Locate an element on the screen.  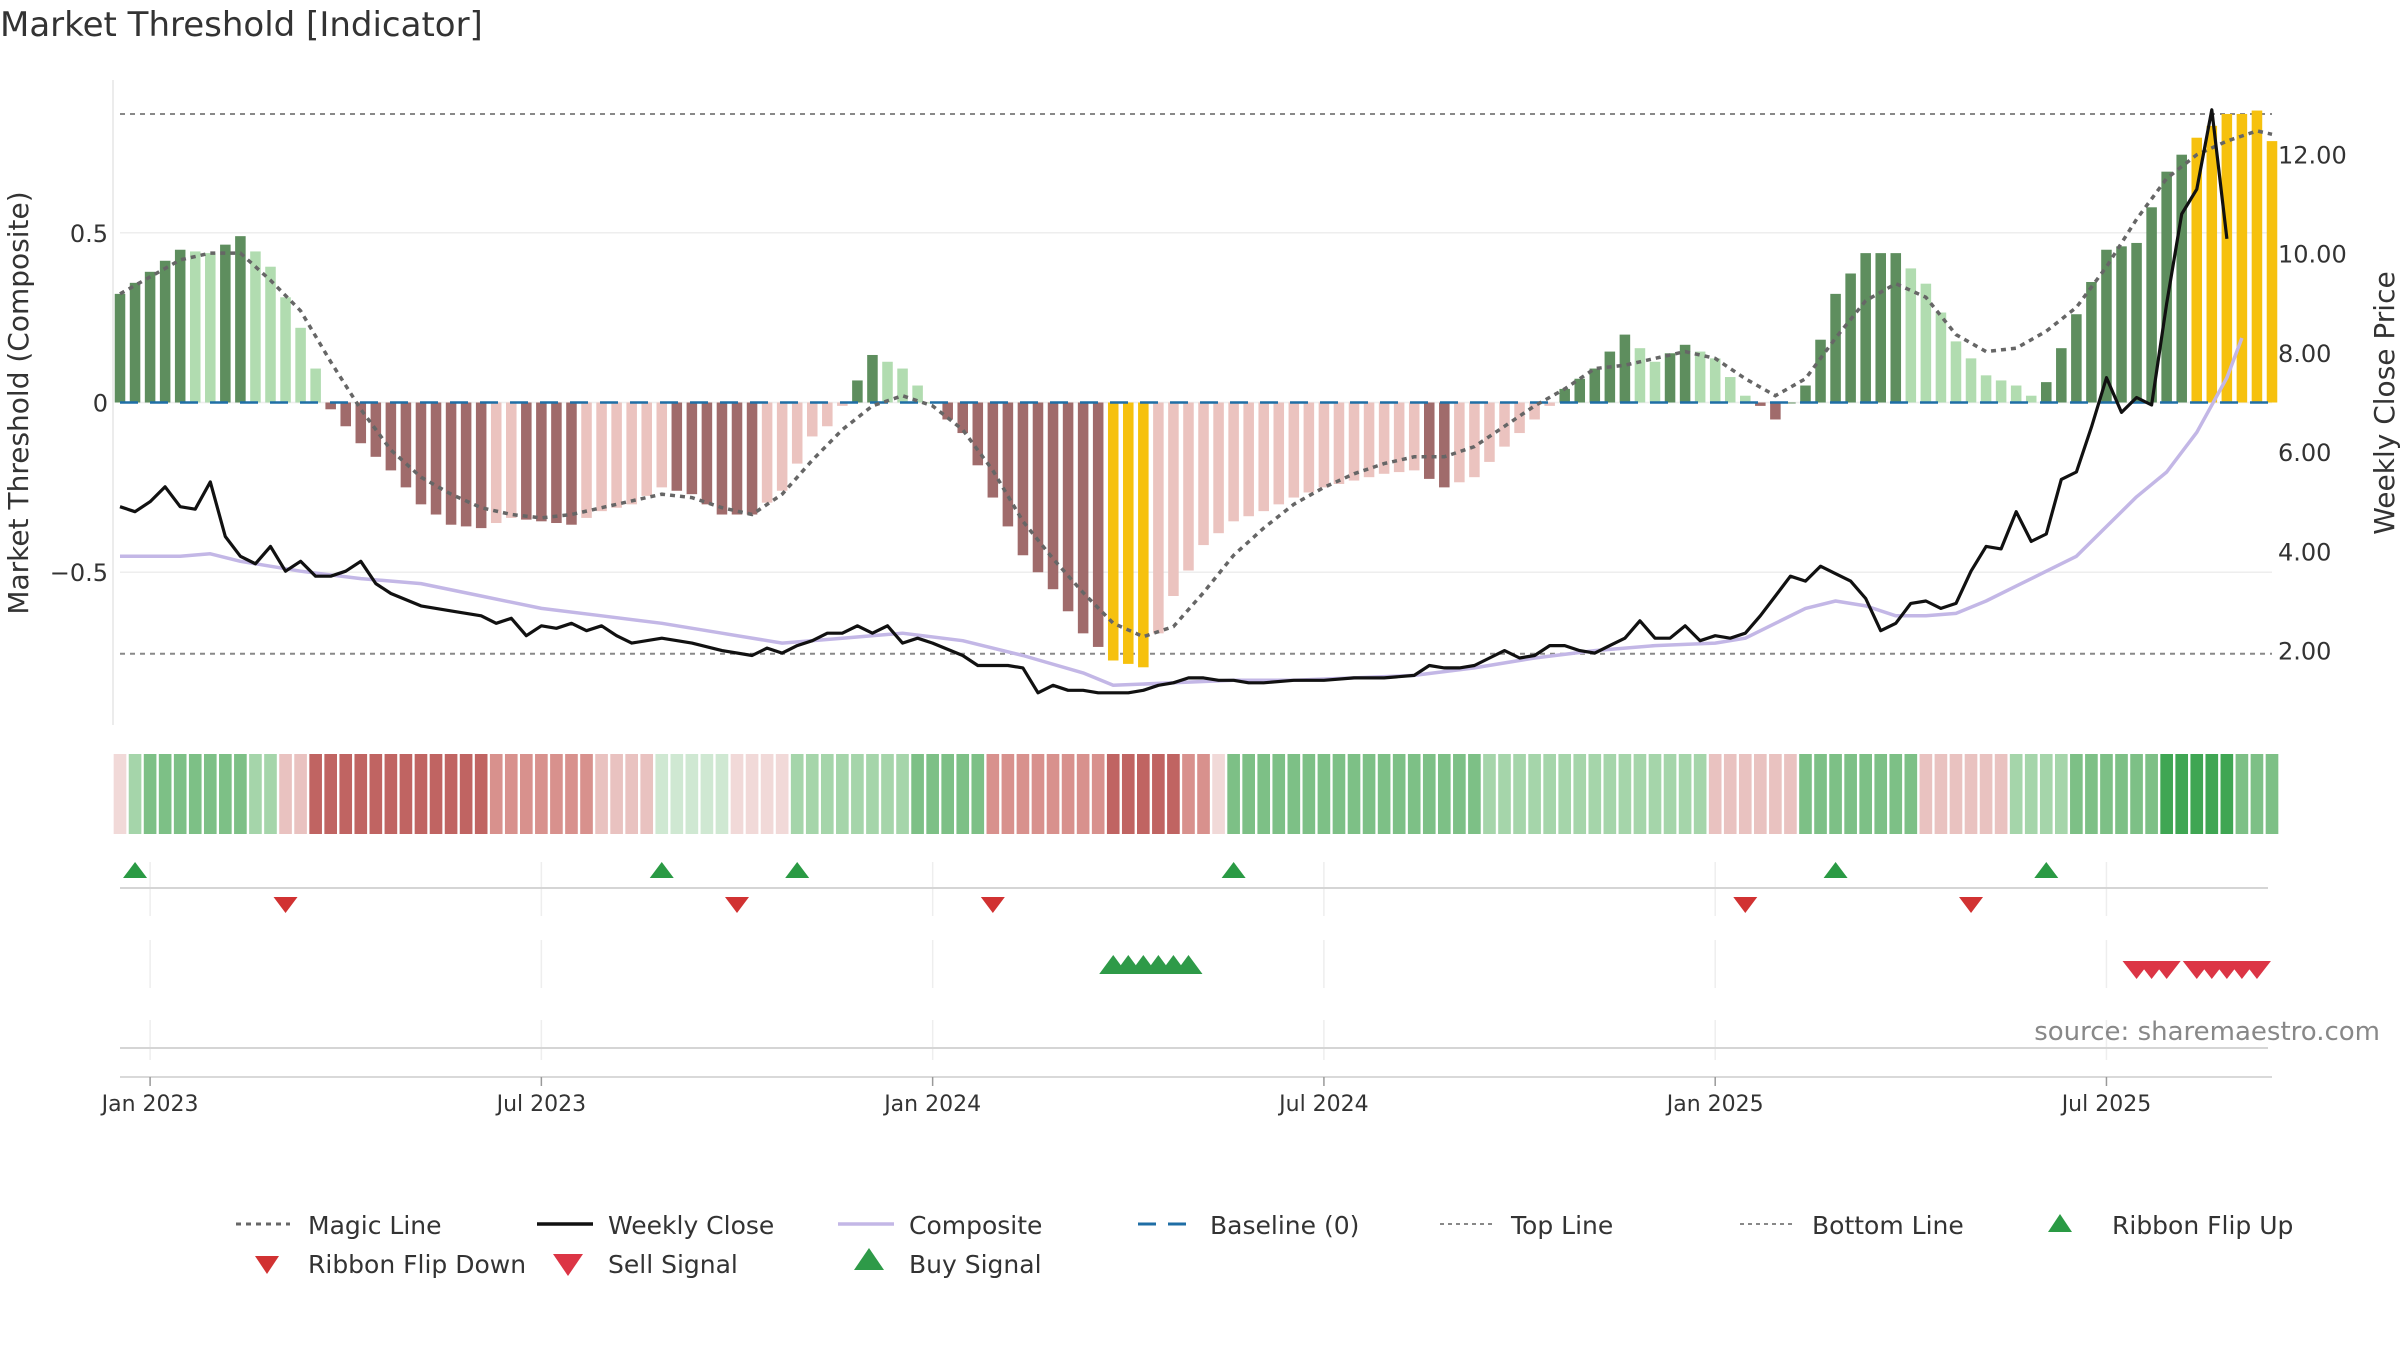
legend-flip-up-label: Ribbon Flip Up is located at coordinates (2202, 1225).